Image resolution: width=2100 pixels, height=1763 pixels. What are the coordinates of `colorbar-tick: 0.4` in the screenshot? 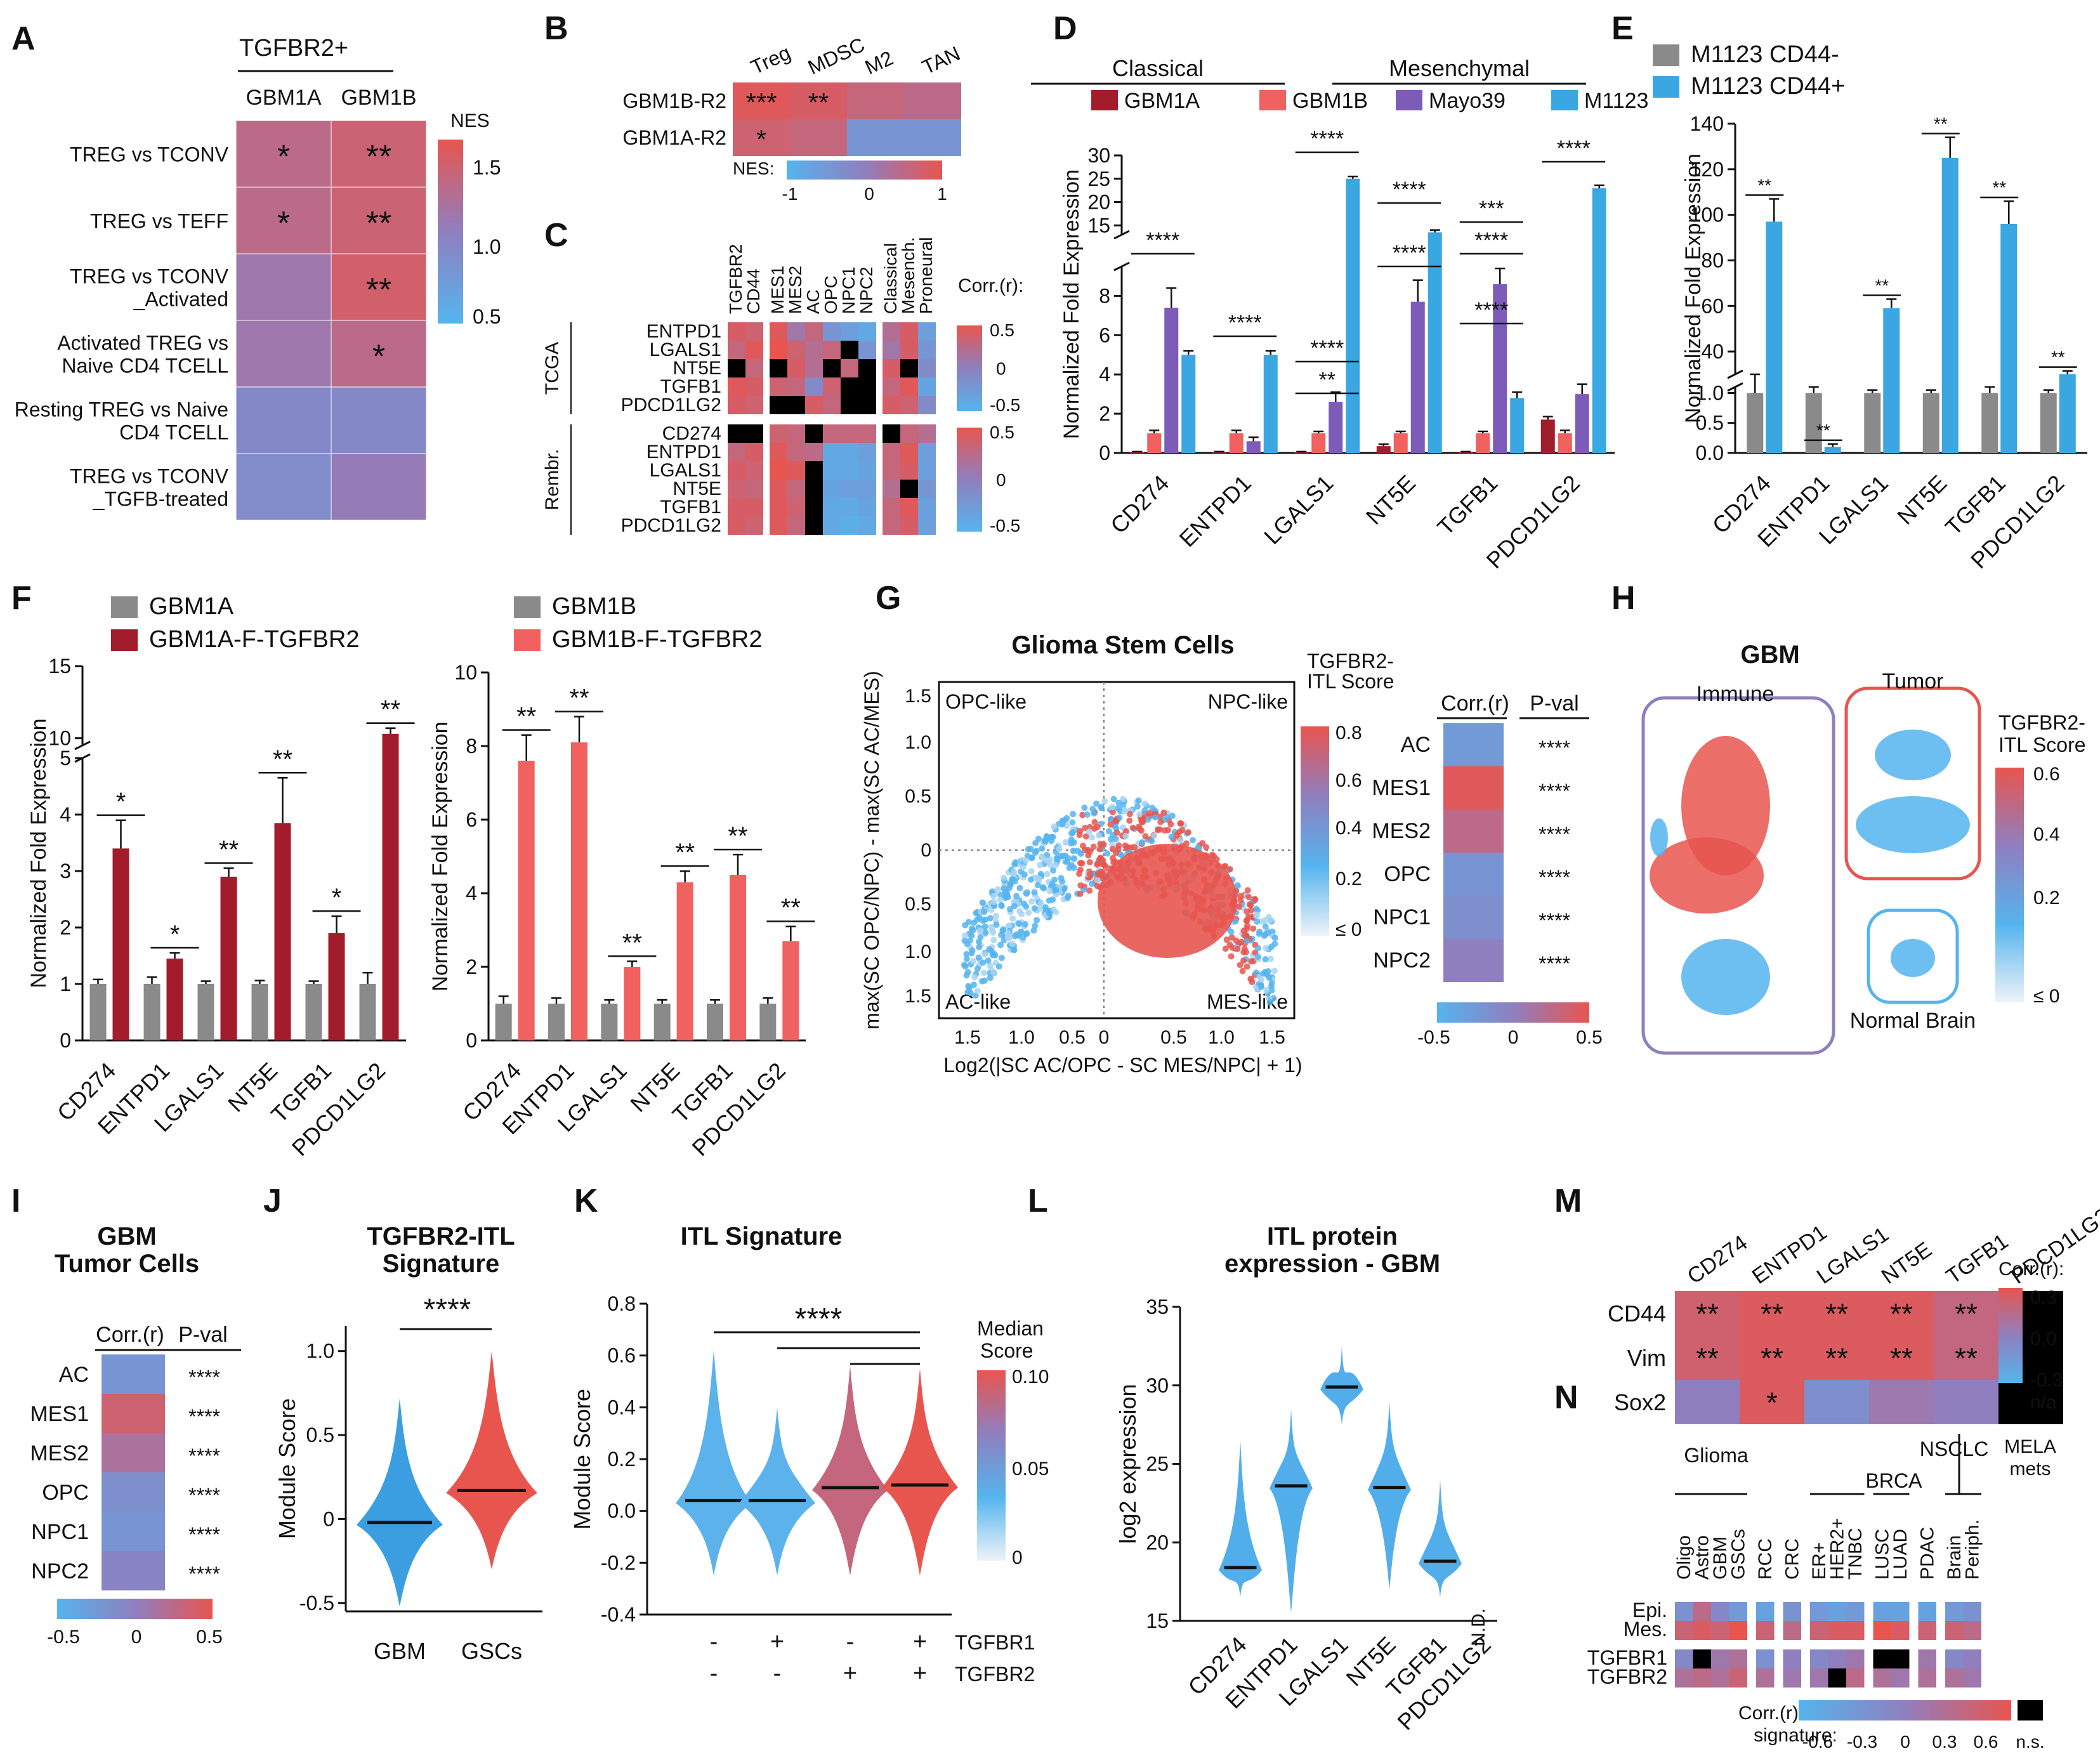 It's located at (1349, 828).